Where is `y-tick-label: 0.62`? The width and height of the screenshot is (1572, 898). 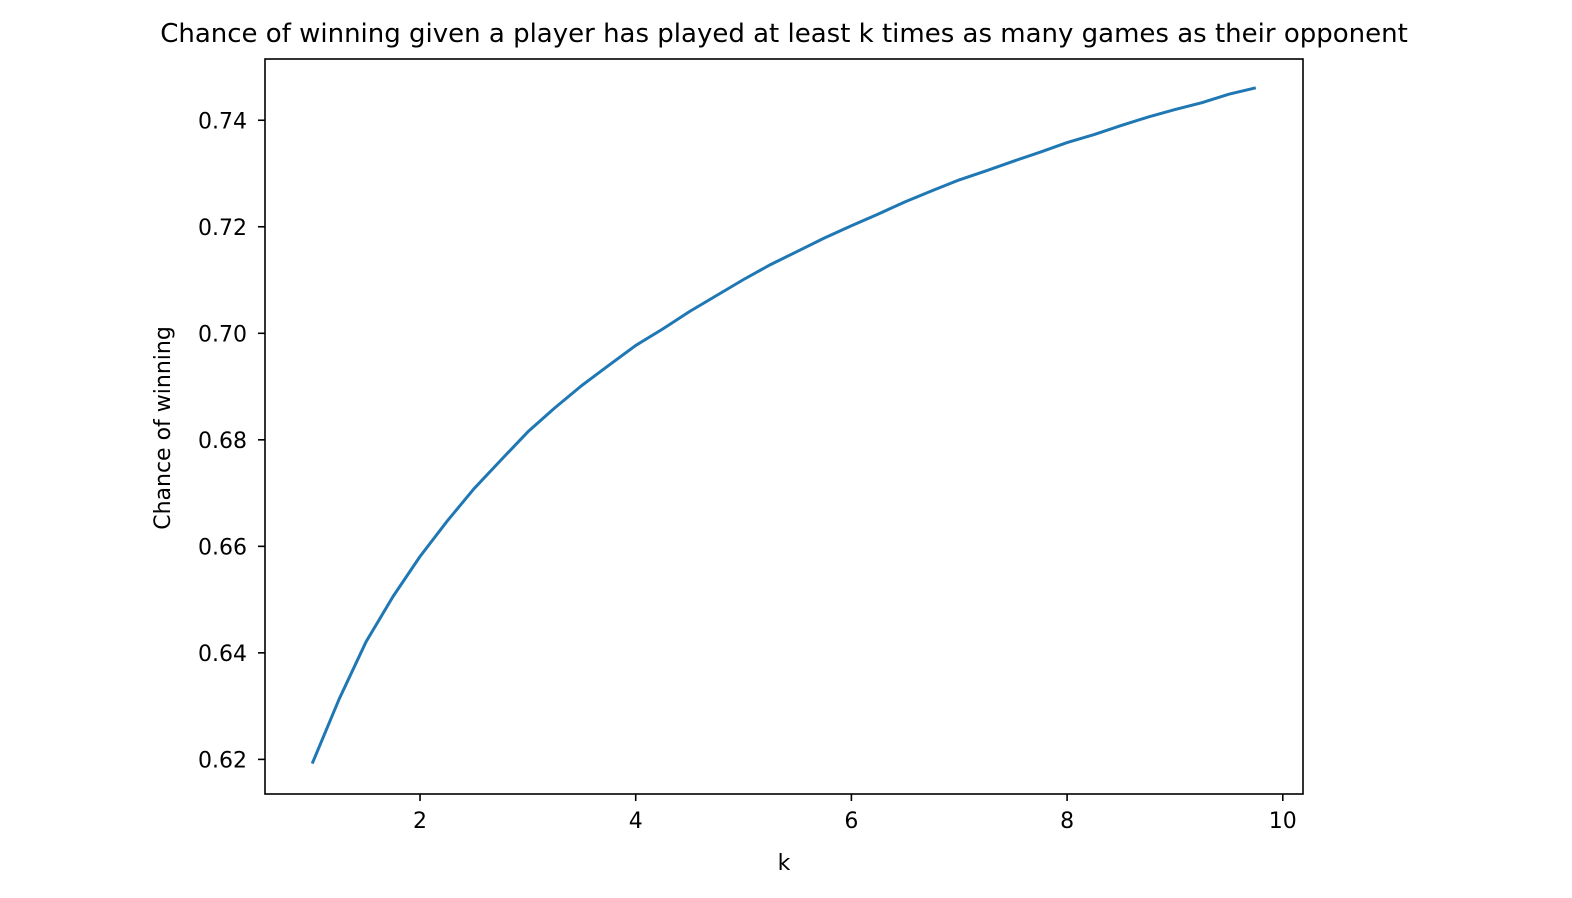
y-tick-label: 0.62 is located at coordinates (222, 760).